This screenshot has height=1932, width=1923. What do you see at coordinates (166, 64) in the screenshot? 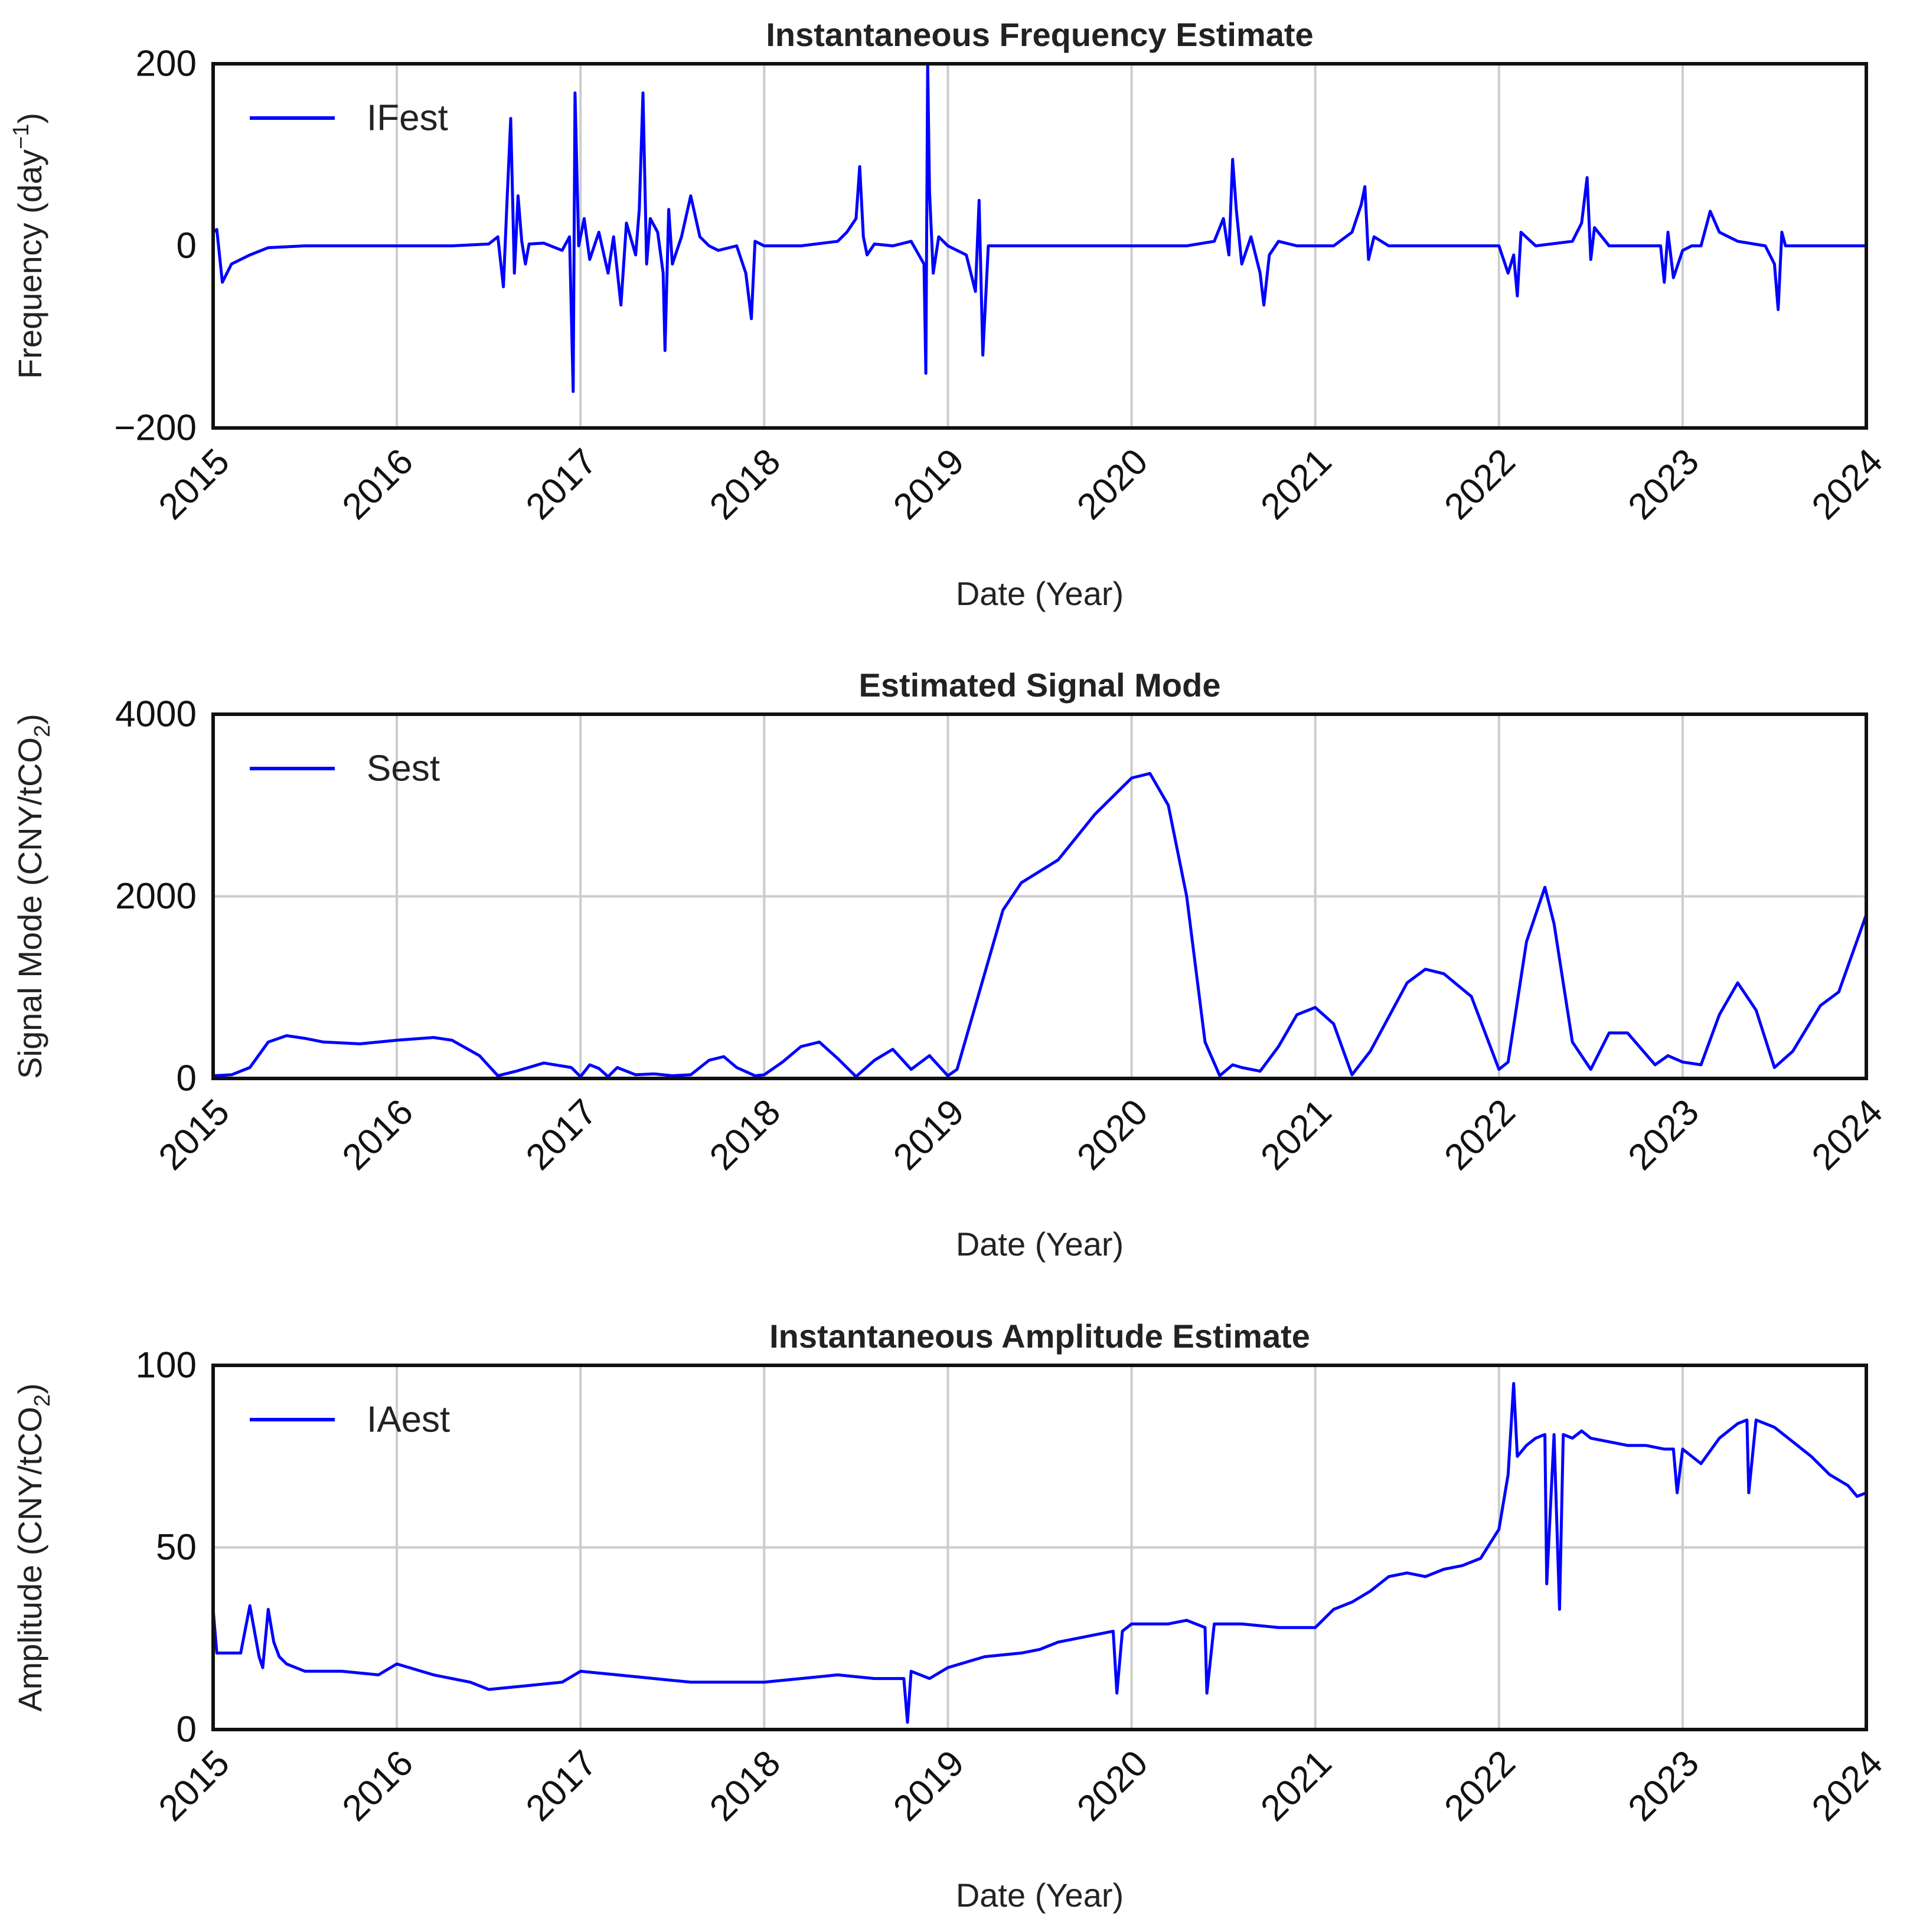
I see `y-tick-label: 200` at bounding box center [166, 64].